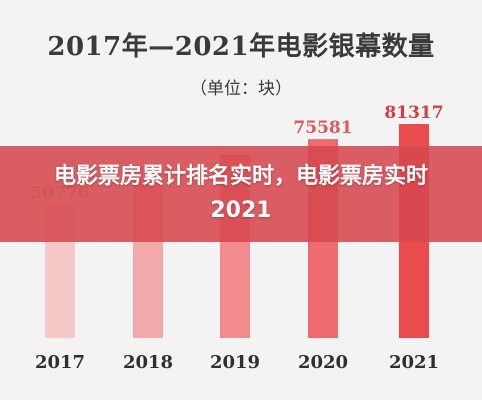  Describe the element at coordinates (414, 362) in the screenshot. I see `x-tick-label-2021: 2021` at that location.